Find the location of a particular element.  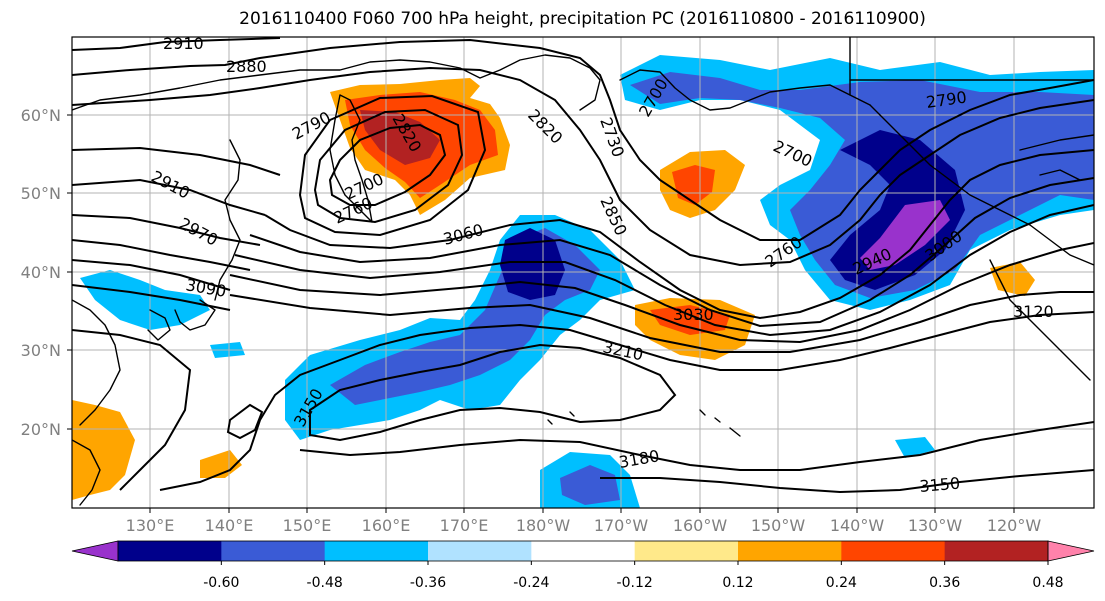

contour-label: 3120 is located at coordinates (1033, 311).